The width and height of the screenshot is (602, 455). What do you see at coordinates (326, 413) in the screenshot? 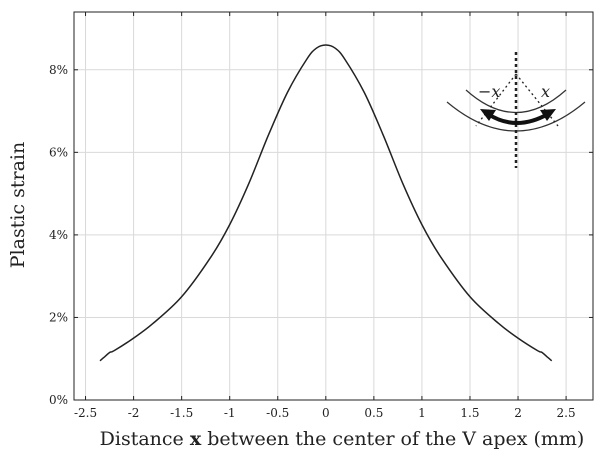
I see `x-tick-label: 0` at bounding box center [326, 413].